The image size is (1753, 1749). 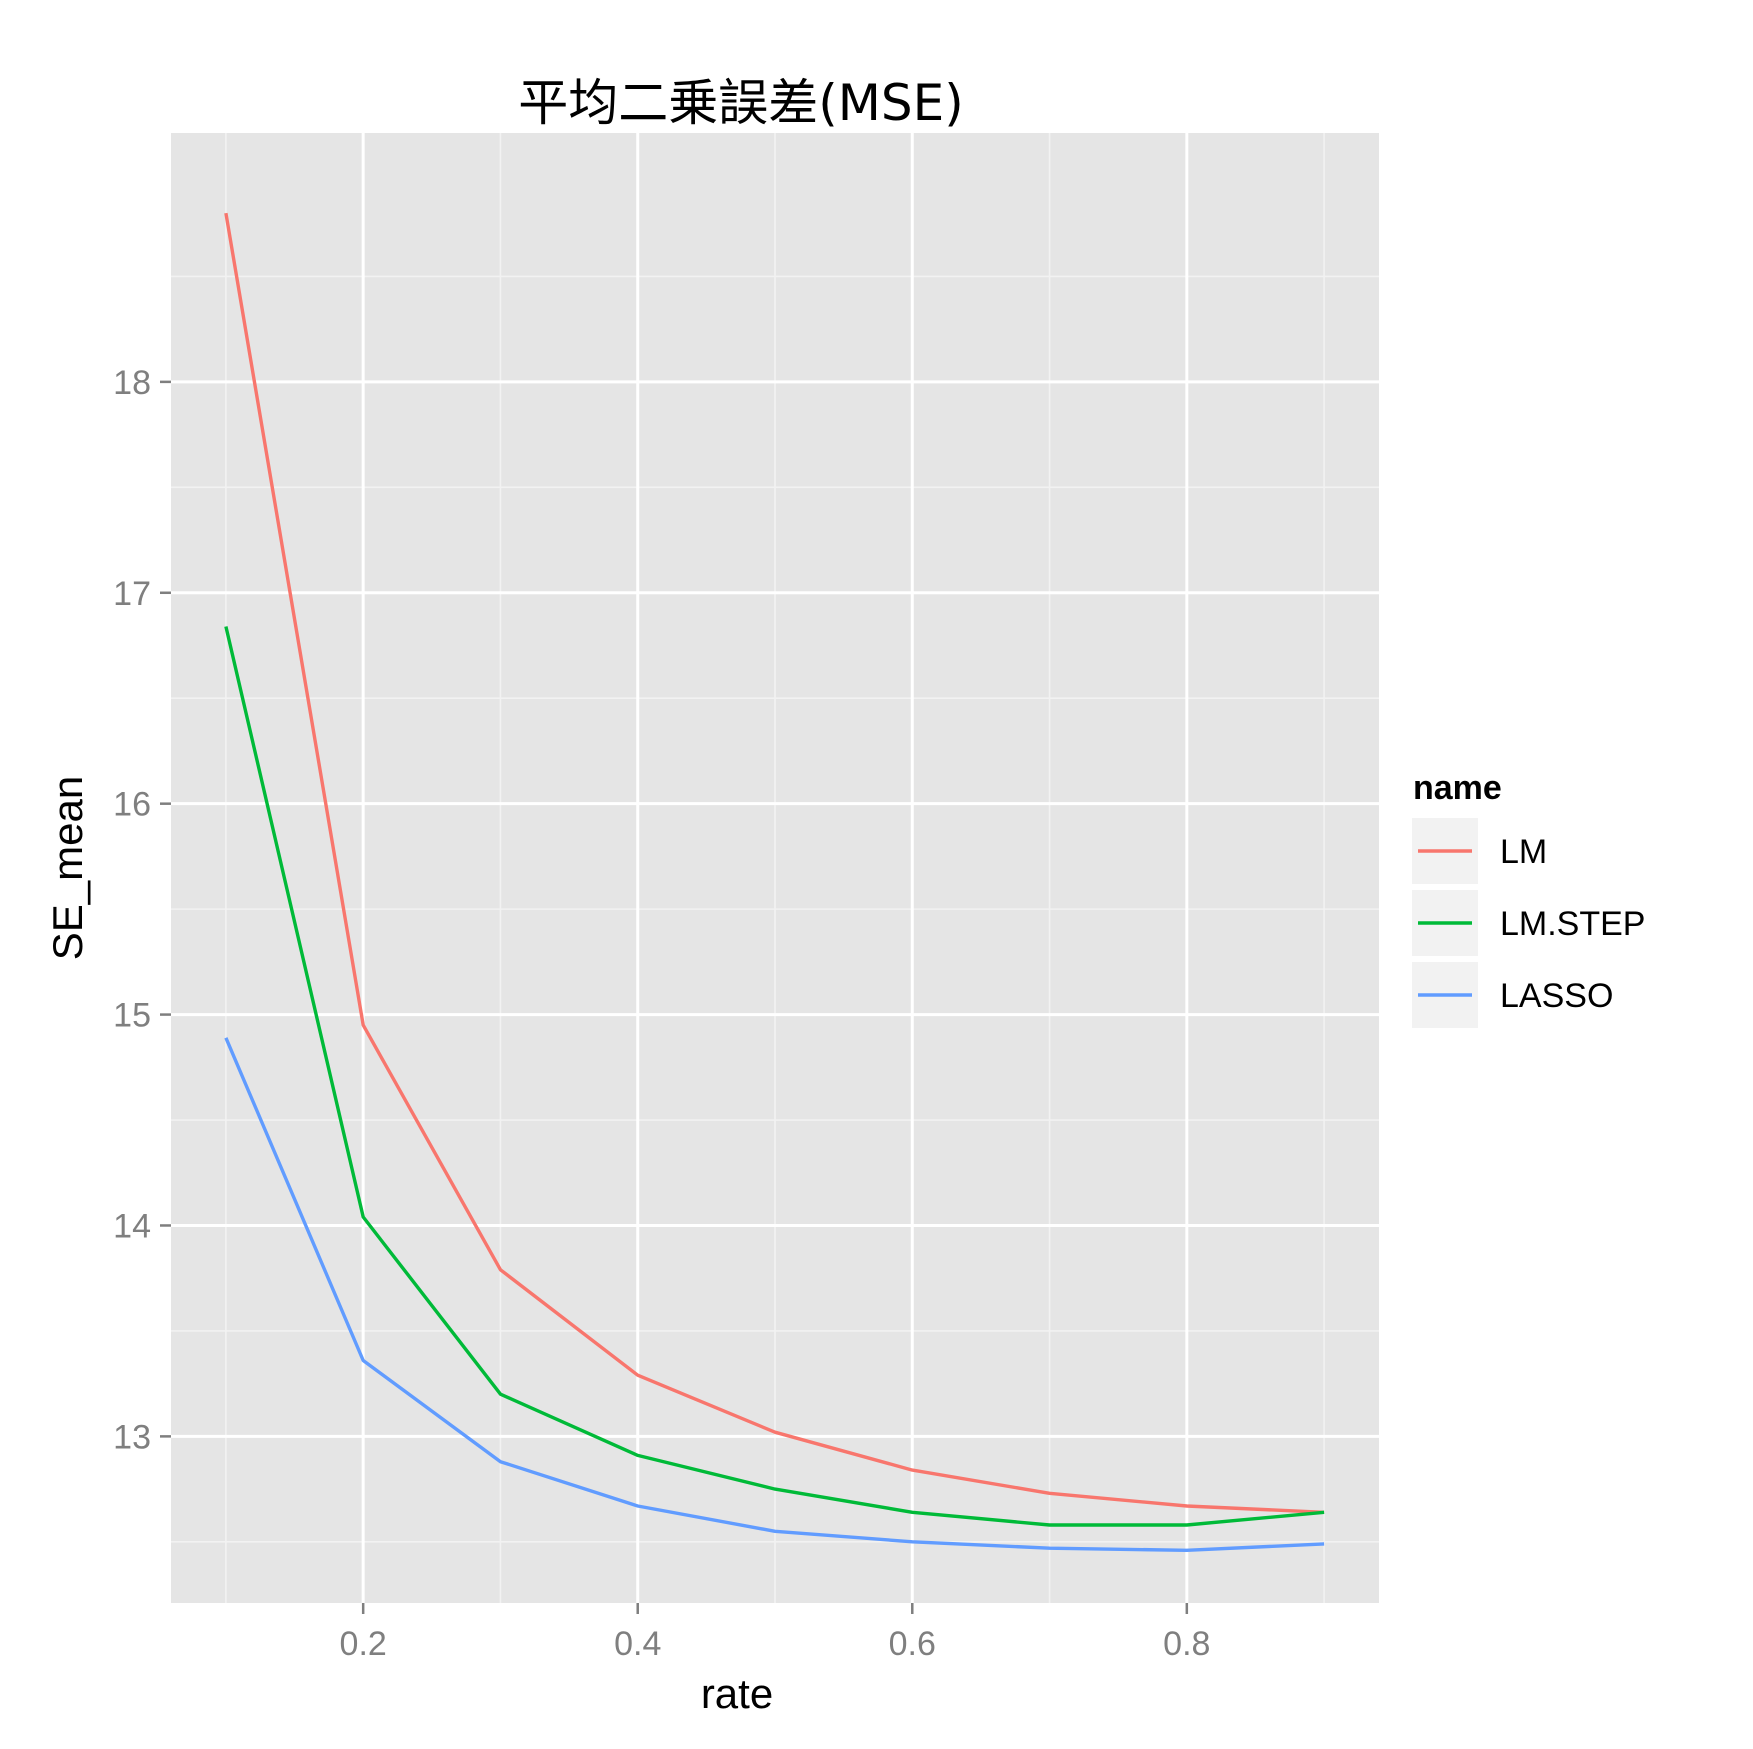 I want to click on y-tick-label: 15, so click(x=132, y=1016).